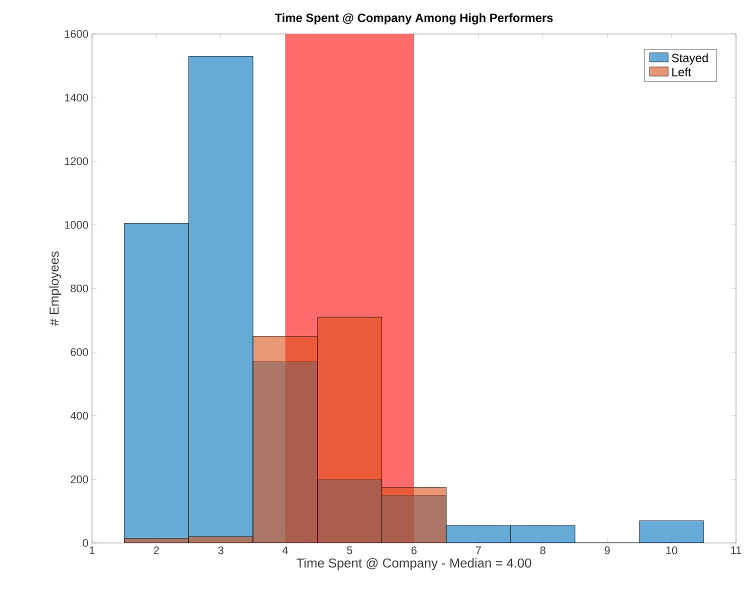 This screenshot has width=747, height=611. I want to click on y-axis-title: # Employees, so click(55, 289).